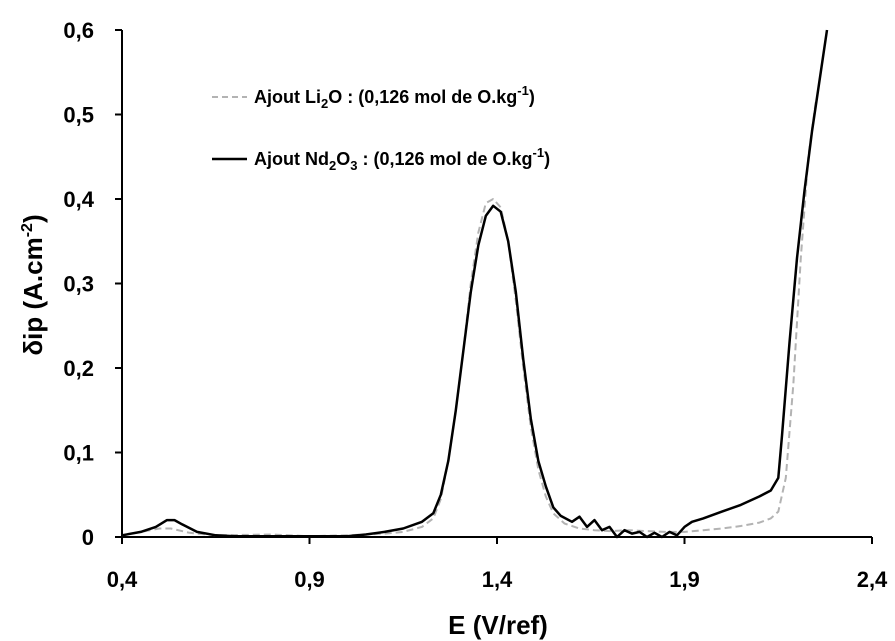  I want to click on y-axis-title: δip (A.cm-2), so click(33, 284).